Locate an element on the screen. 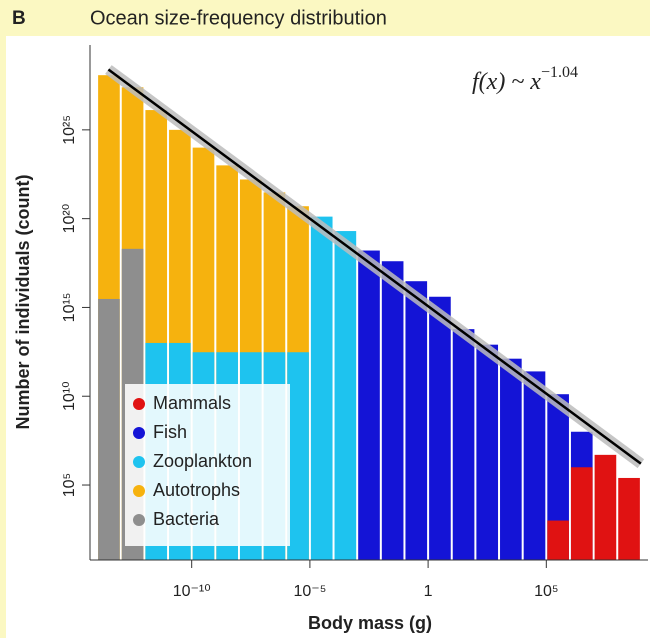  annotation-text: f(x) ~ x is located at coordinates (506, 82).